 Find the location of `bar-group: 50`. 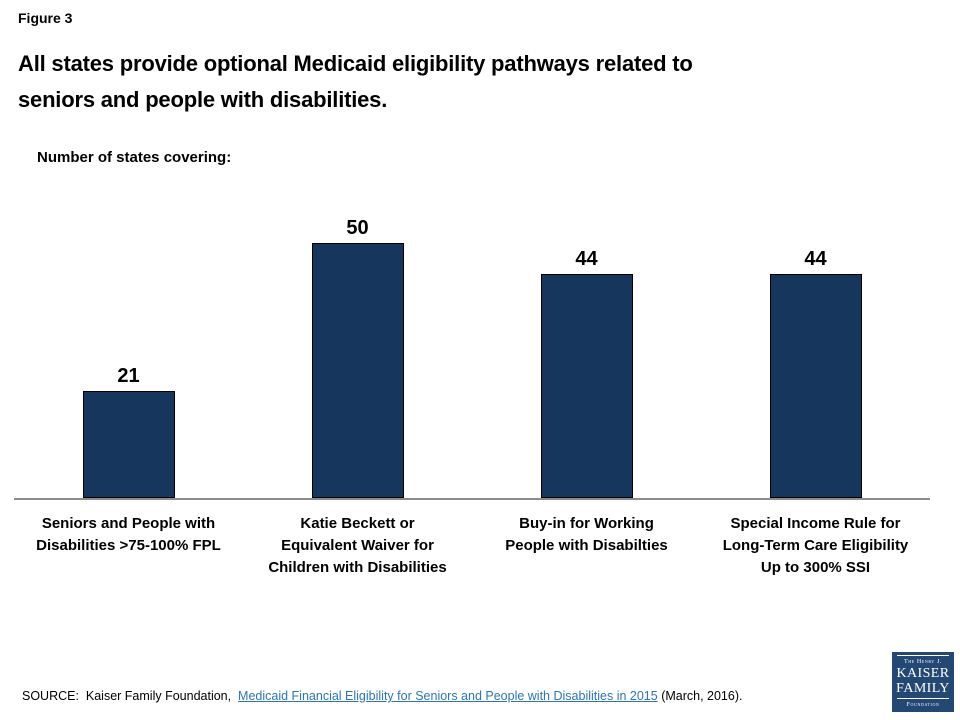

bar-group: 50 is located at coordinates (357, 354).